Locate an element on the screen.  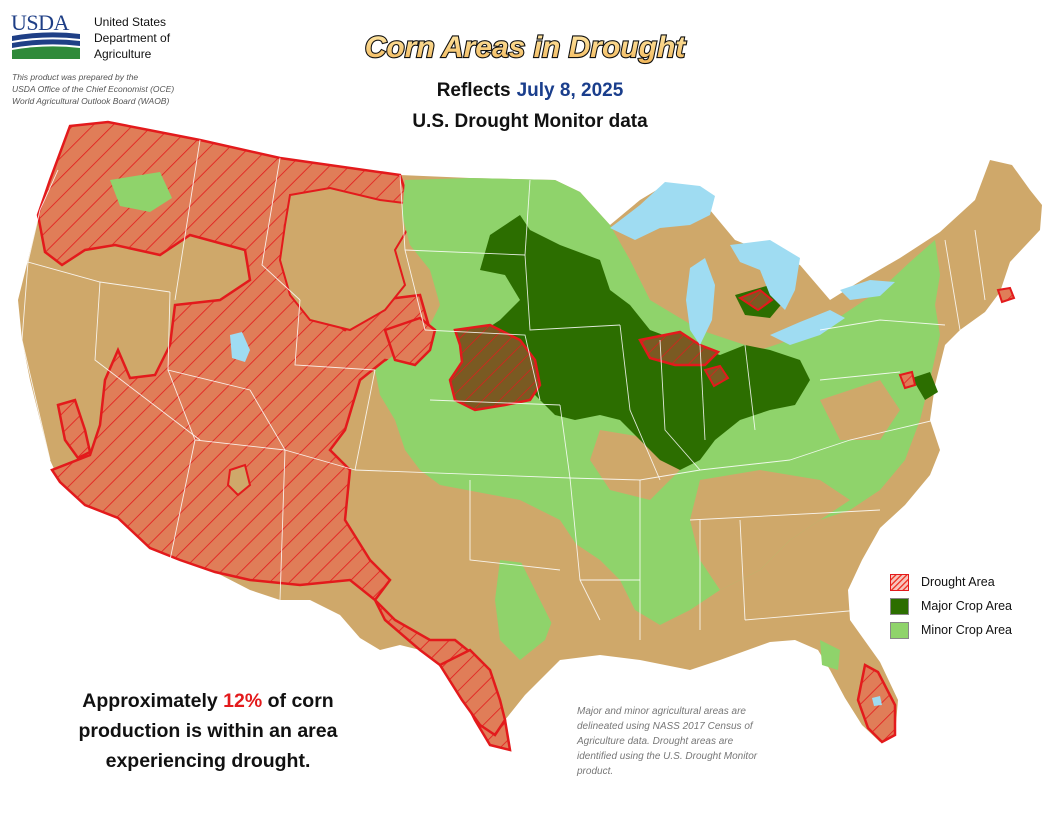
great-lakes is located at coordinates (752, 263).